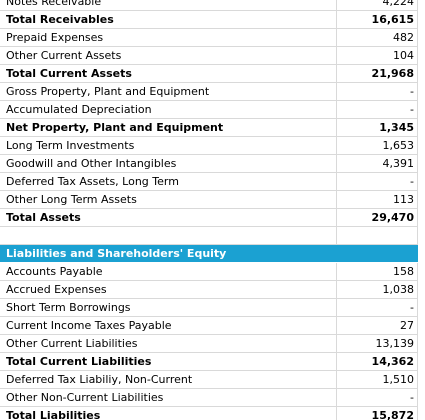 This screenshot has height=420, width=425. I want to click on row-label: Short Term Borrowings, so click(168, 308).